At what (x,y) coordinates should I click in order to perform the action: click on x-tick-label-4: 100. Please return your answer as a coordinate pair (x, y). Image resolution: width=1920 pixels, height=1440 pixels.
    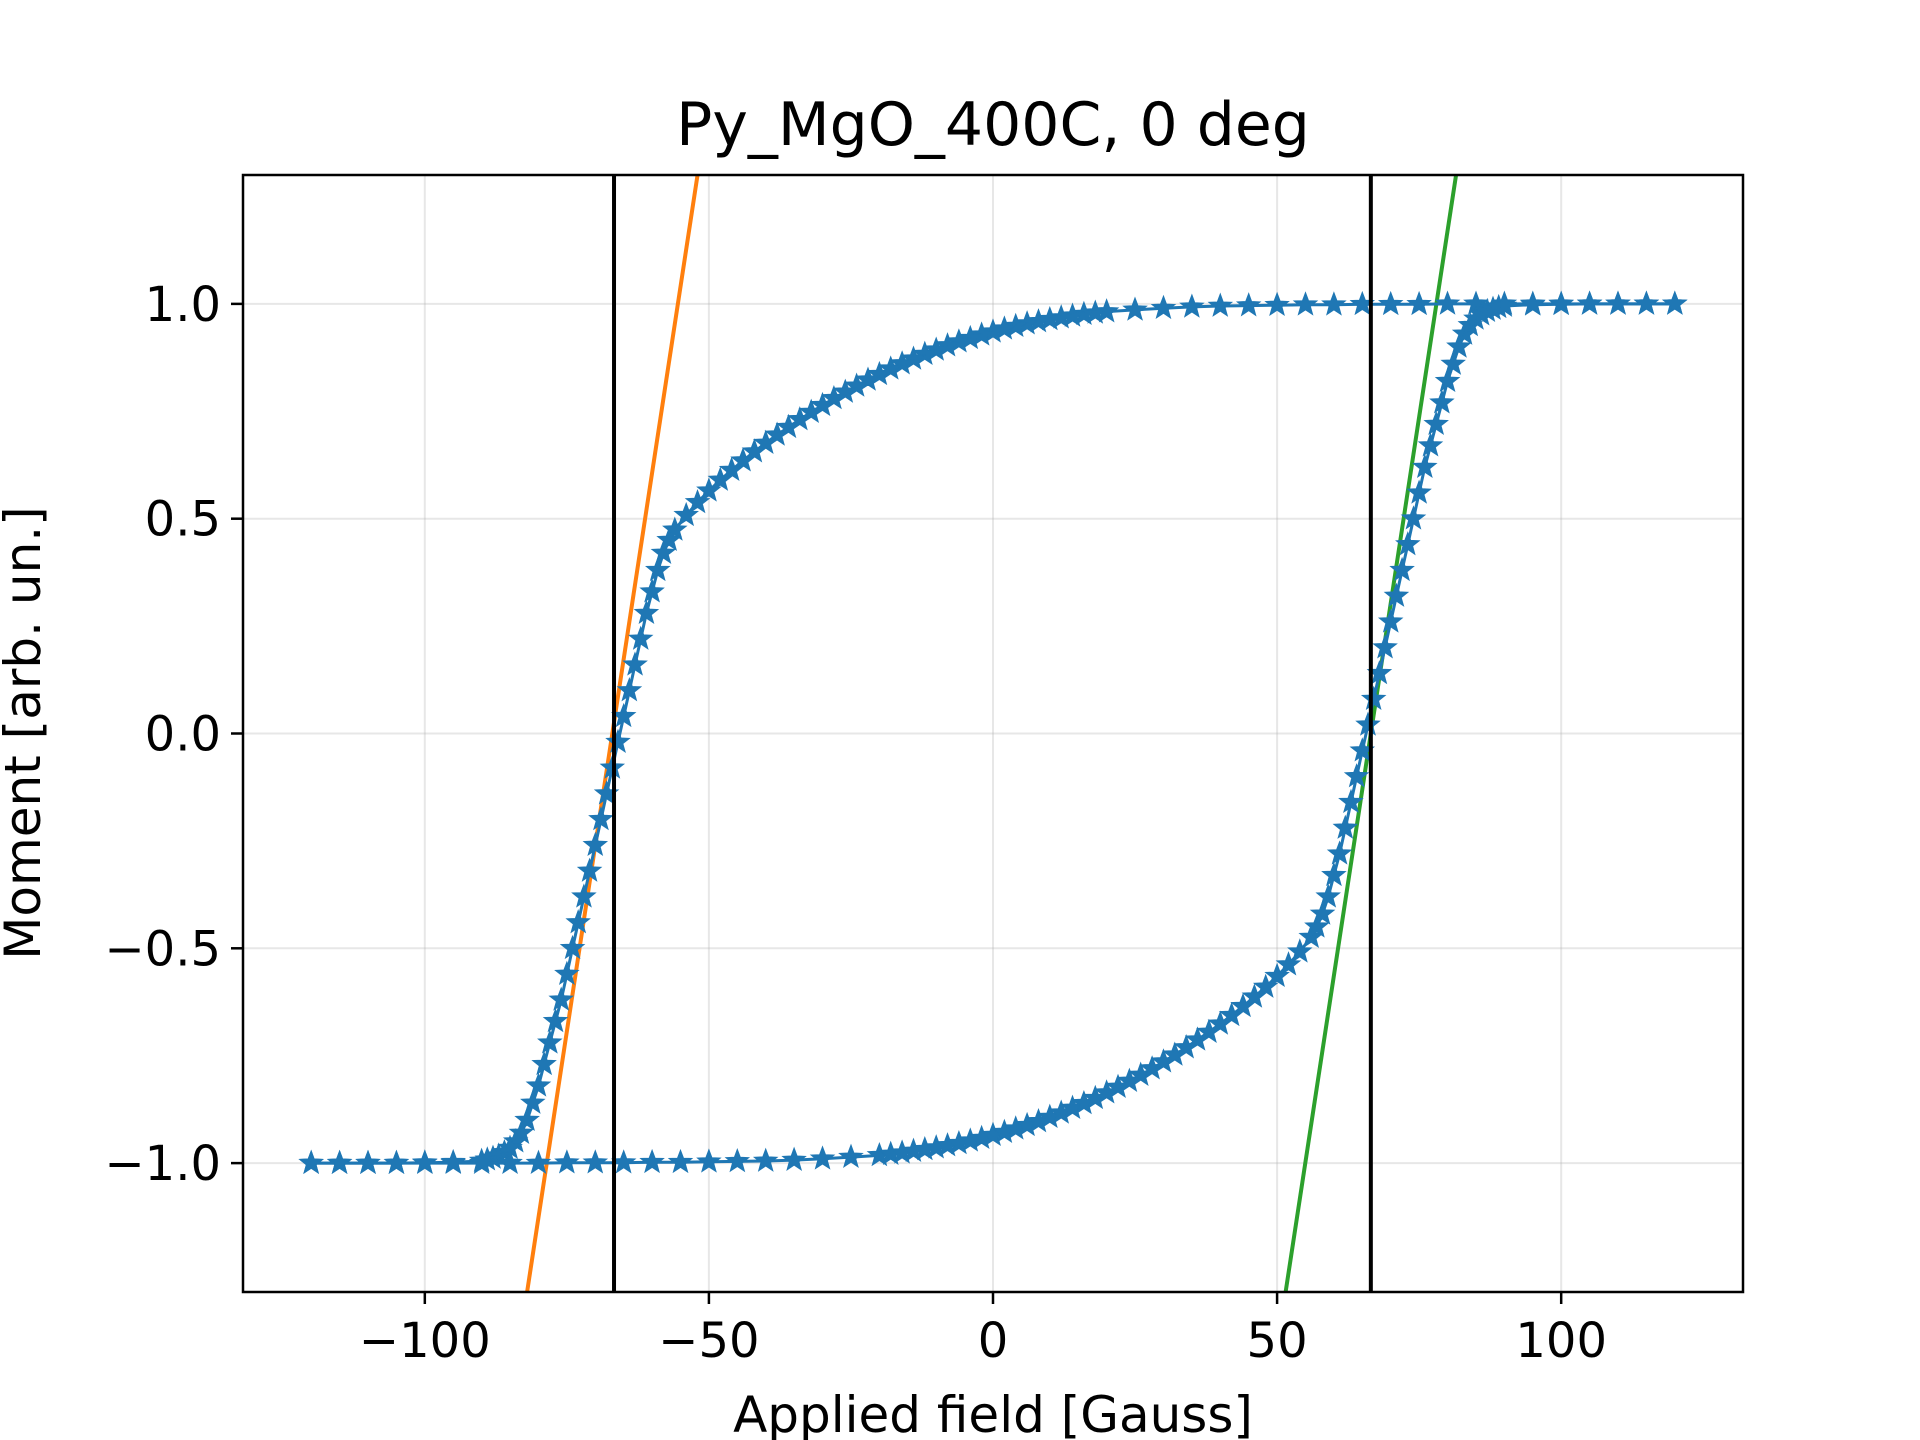
    Looking at the image, I should click on (1561, 1341).